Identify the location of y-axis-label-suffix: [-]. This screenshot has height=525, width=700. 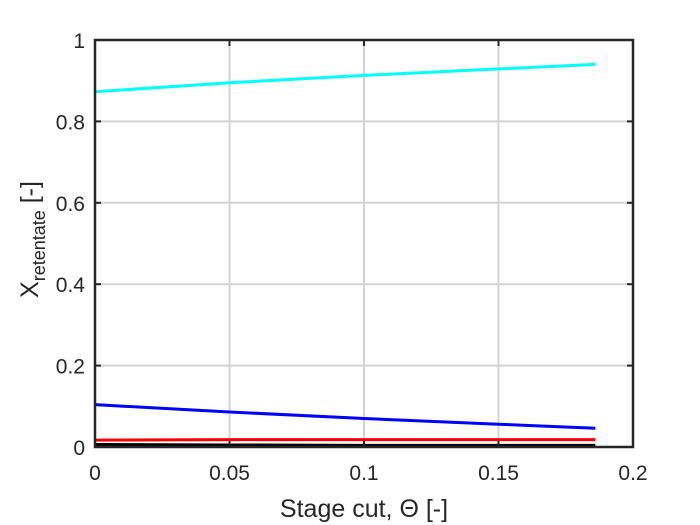
(30, 195).